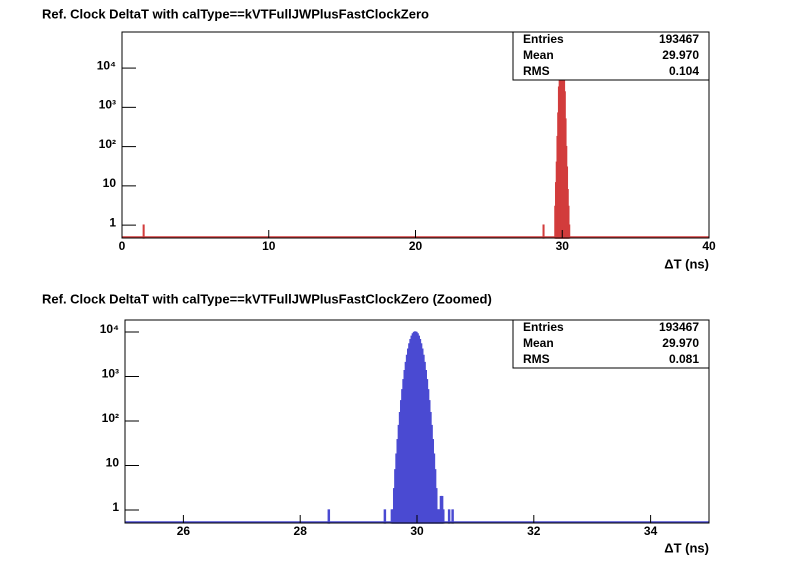 The width and height of the screenshot is (796, 572). What do you see at coordinates (269, 246) in the screenshot?
I see `x-tick-label: 10` at bounding box center [269, 246].